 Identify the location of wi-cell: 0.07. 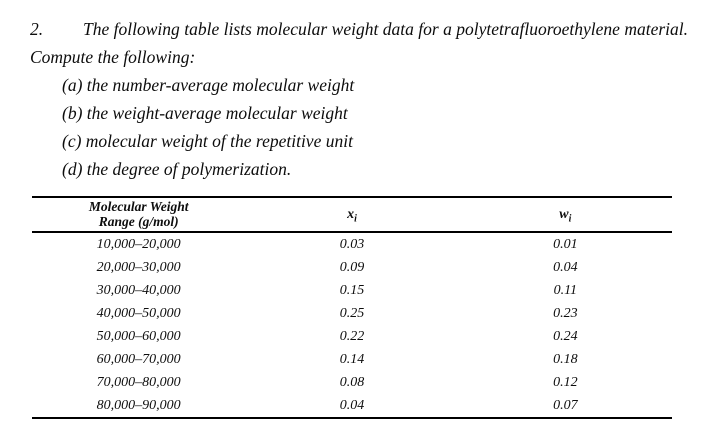
(565, 405).